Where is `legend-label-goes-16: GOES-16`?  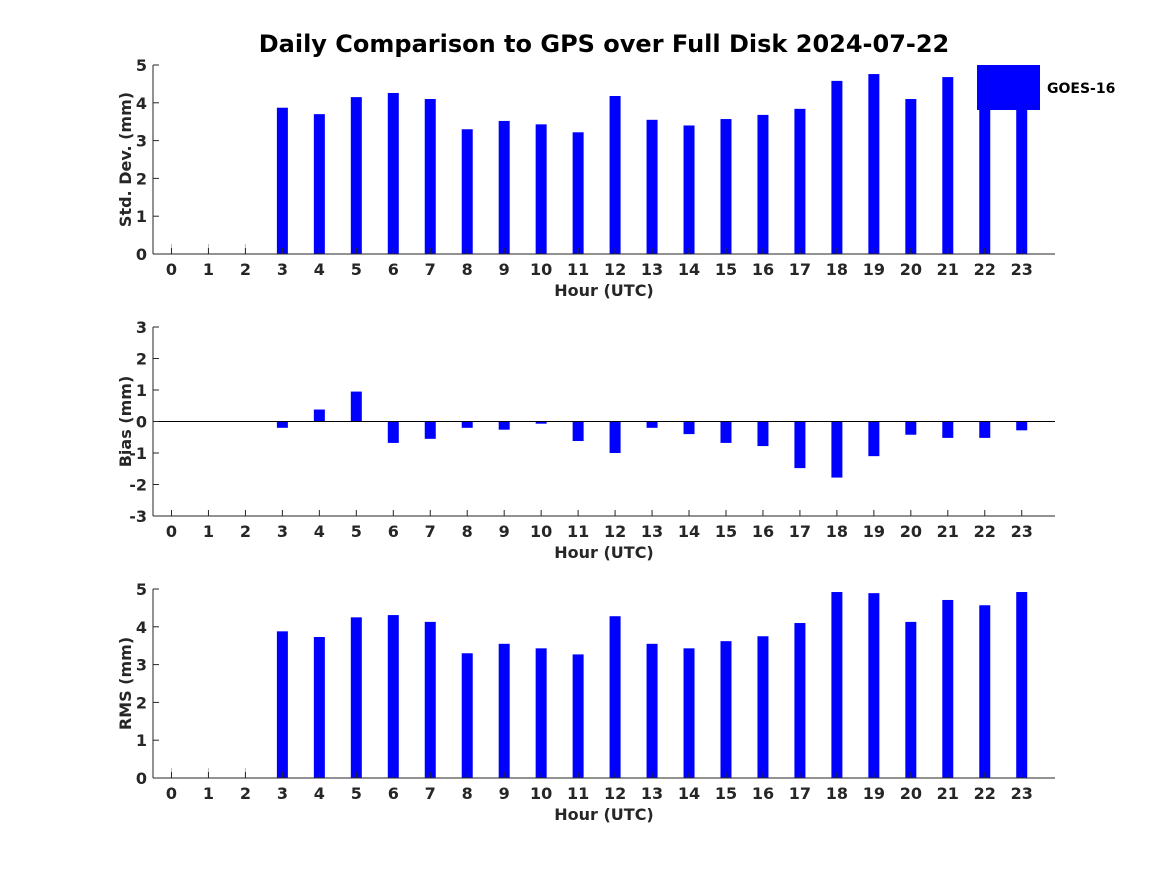 legend-label-goes-16: GOES-16 is located at coordinates (1081, 89).